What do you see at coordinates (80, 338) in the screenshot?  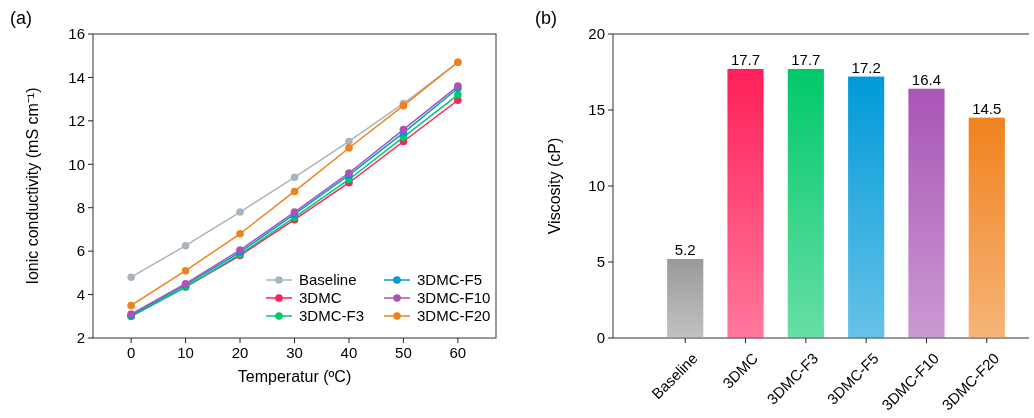 I see `y-tick-label: 2` at bounding box center [80, 338].